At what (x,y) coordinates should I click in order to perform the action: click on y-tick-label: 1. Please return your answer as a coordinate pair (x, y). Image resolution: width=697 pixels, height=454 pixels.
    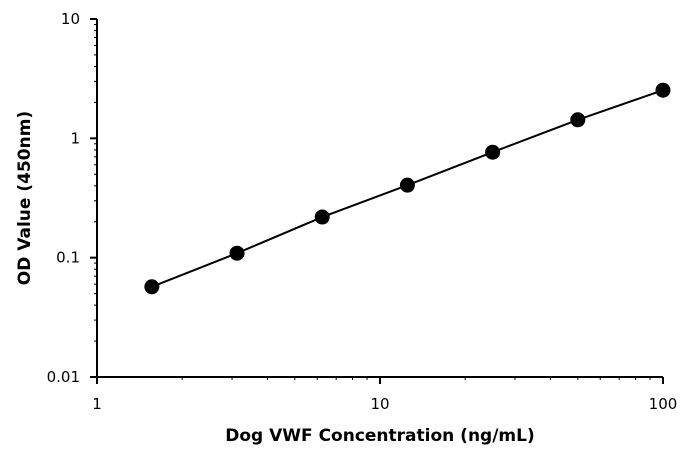
    Looking at the image, I should click on (75, 138).